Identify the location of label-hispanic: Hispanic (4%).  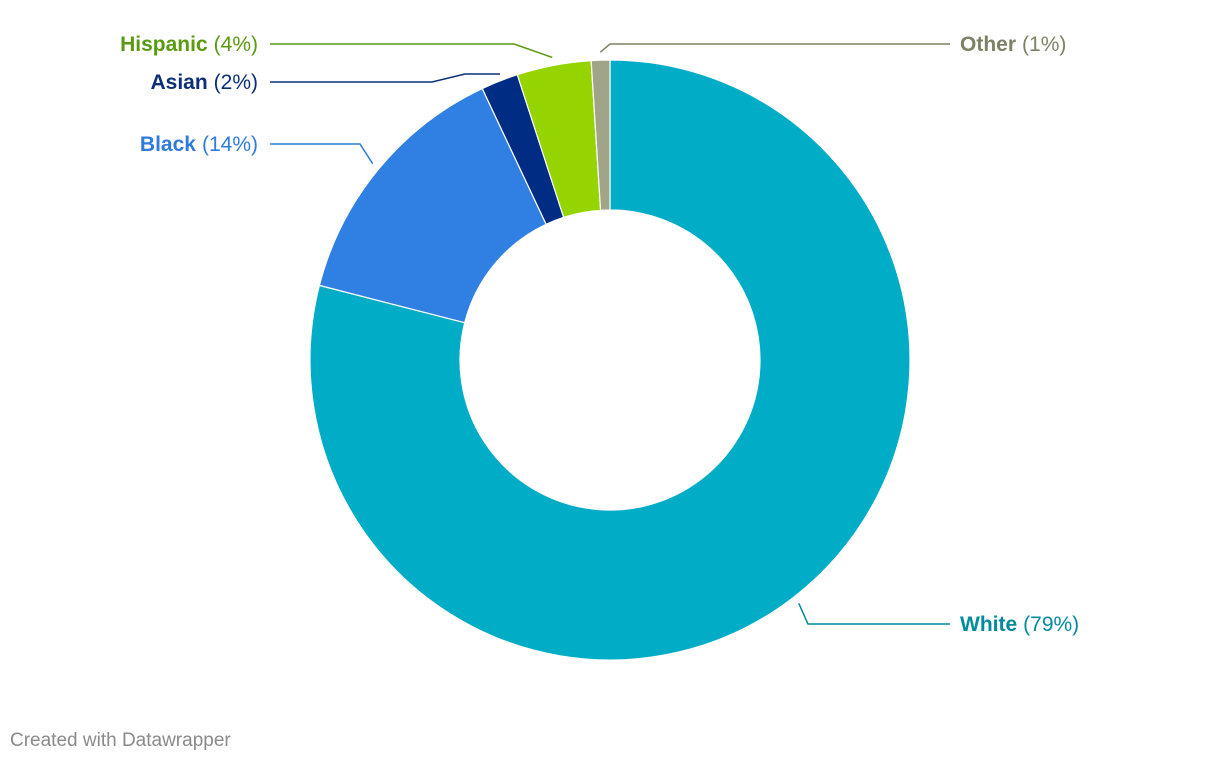
(189, 44).